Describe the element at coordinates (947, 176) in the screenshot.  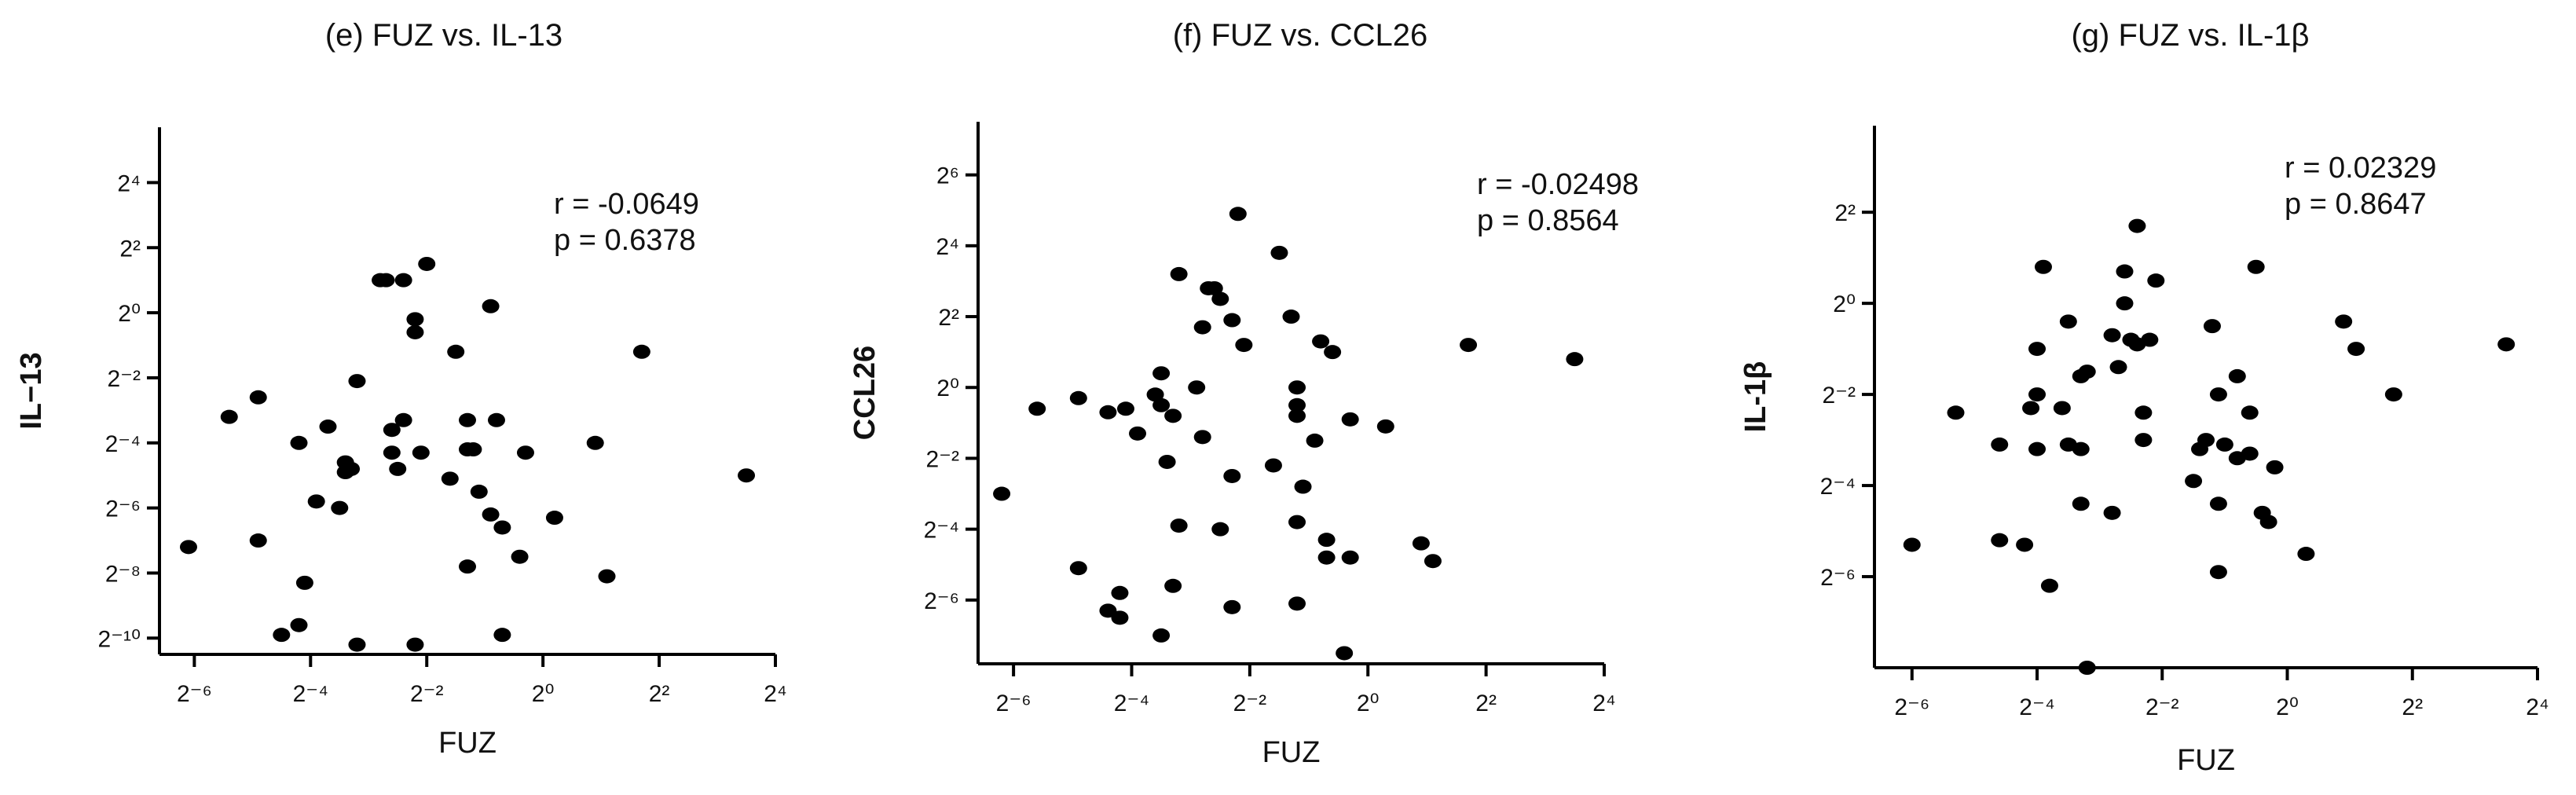
I see `y-tick-label: 2⁶` at that location.